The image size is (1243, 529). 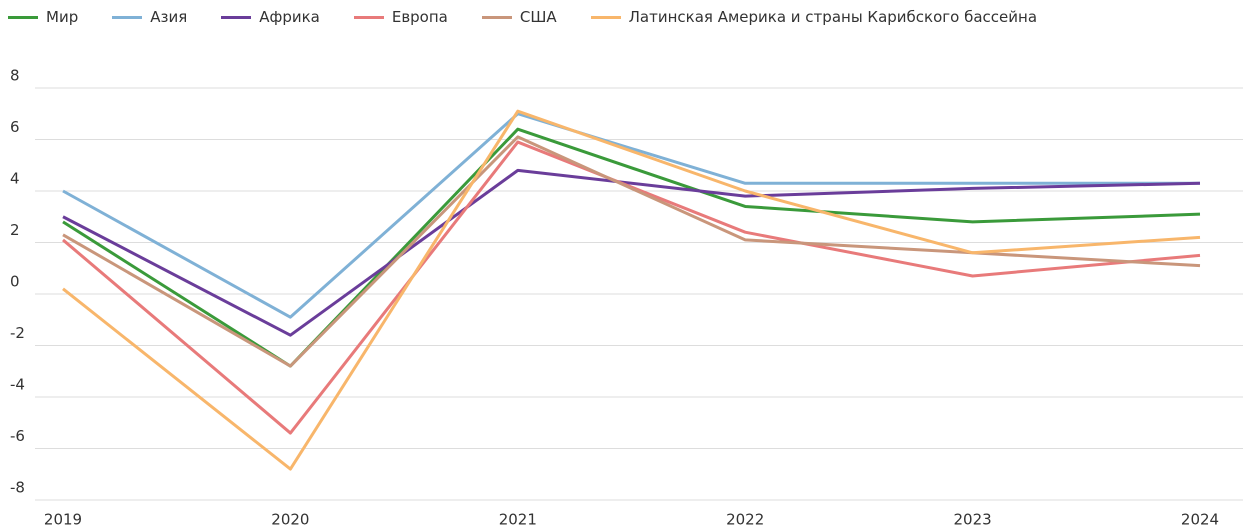 I want to click on legend-item: Азия, so click(x=149, y=17).